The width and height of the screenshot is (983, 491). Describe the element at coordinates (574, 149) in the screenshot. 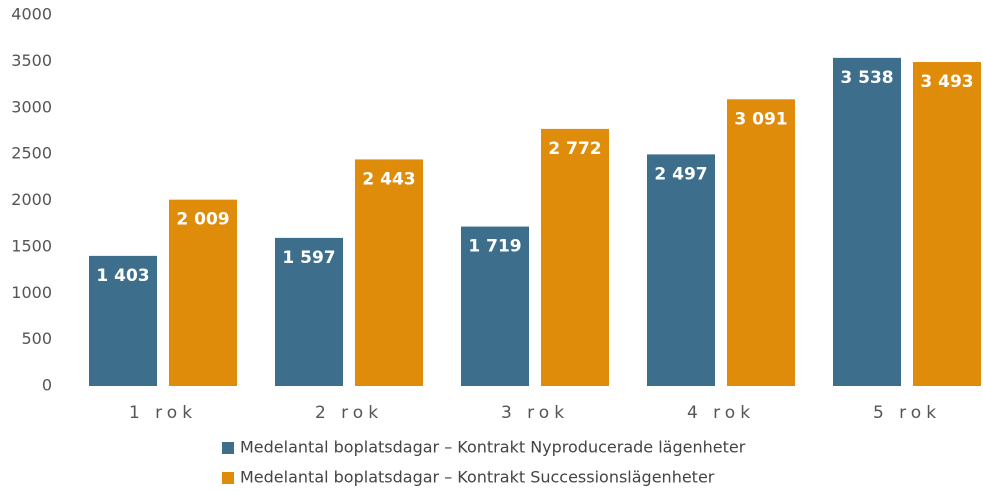

I see `data-label: 2 772` at that location.